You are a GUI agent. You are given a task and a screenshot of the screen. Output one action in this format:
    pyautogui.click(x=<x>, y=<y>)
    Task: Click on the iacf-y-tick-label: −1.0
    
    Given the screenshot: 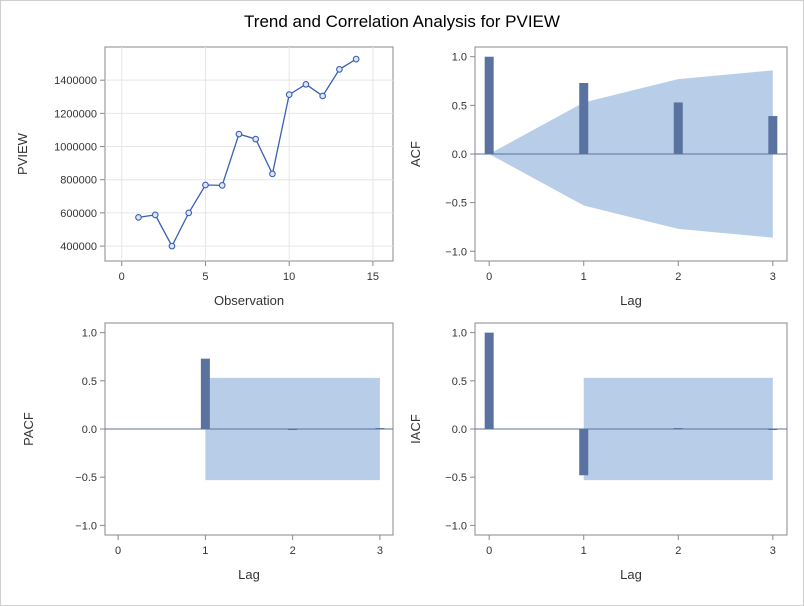 What is the action you would take?
    pyautogui.click(x=456, y=526)
    